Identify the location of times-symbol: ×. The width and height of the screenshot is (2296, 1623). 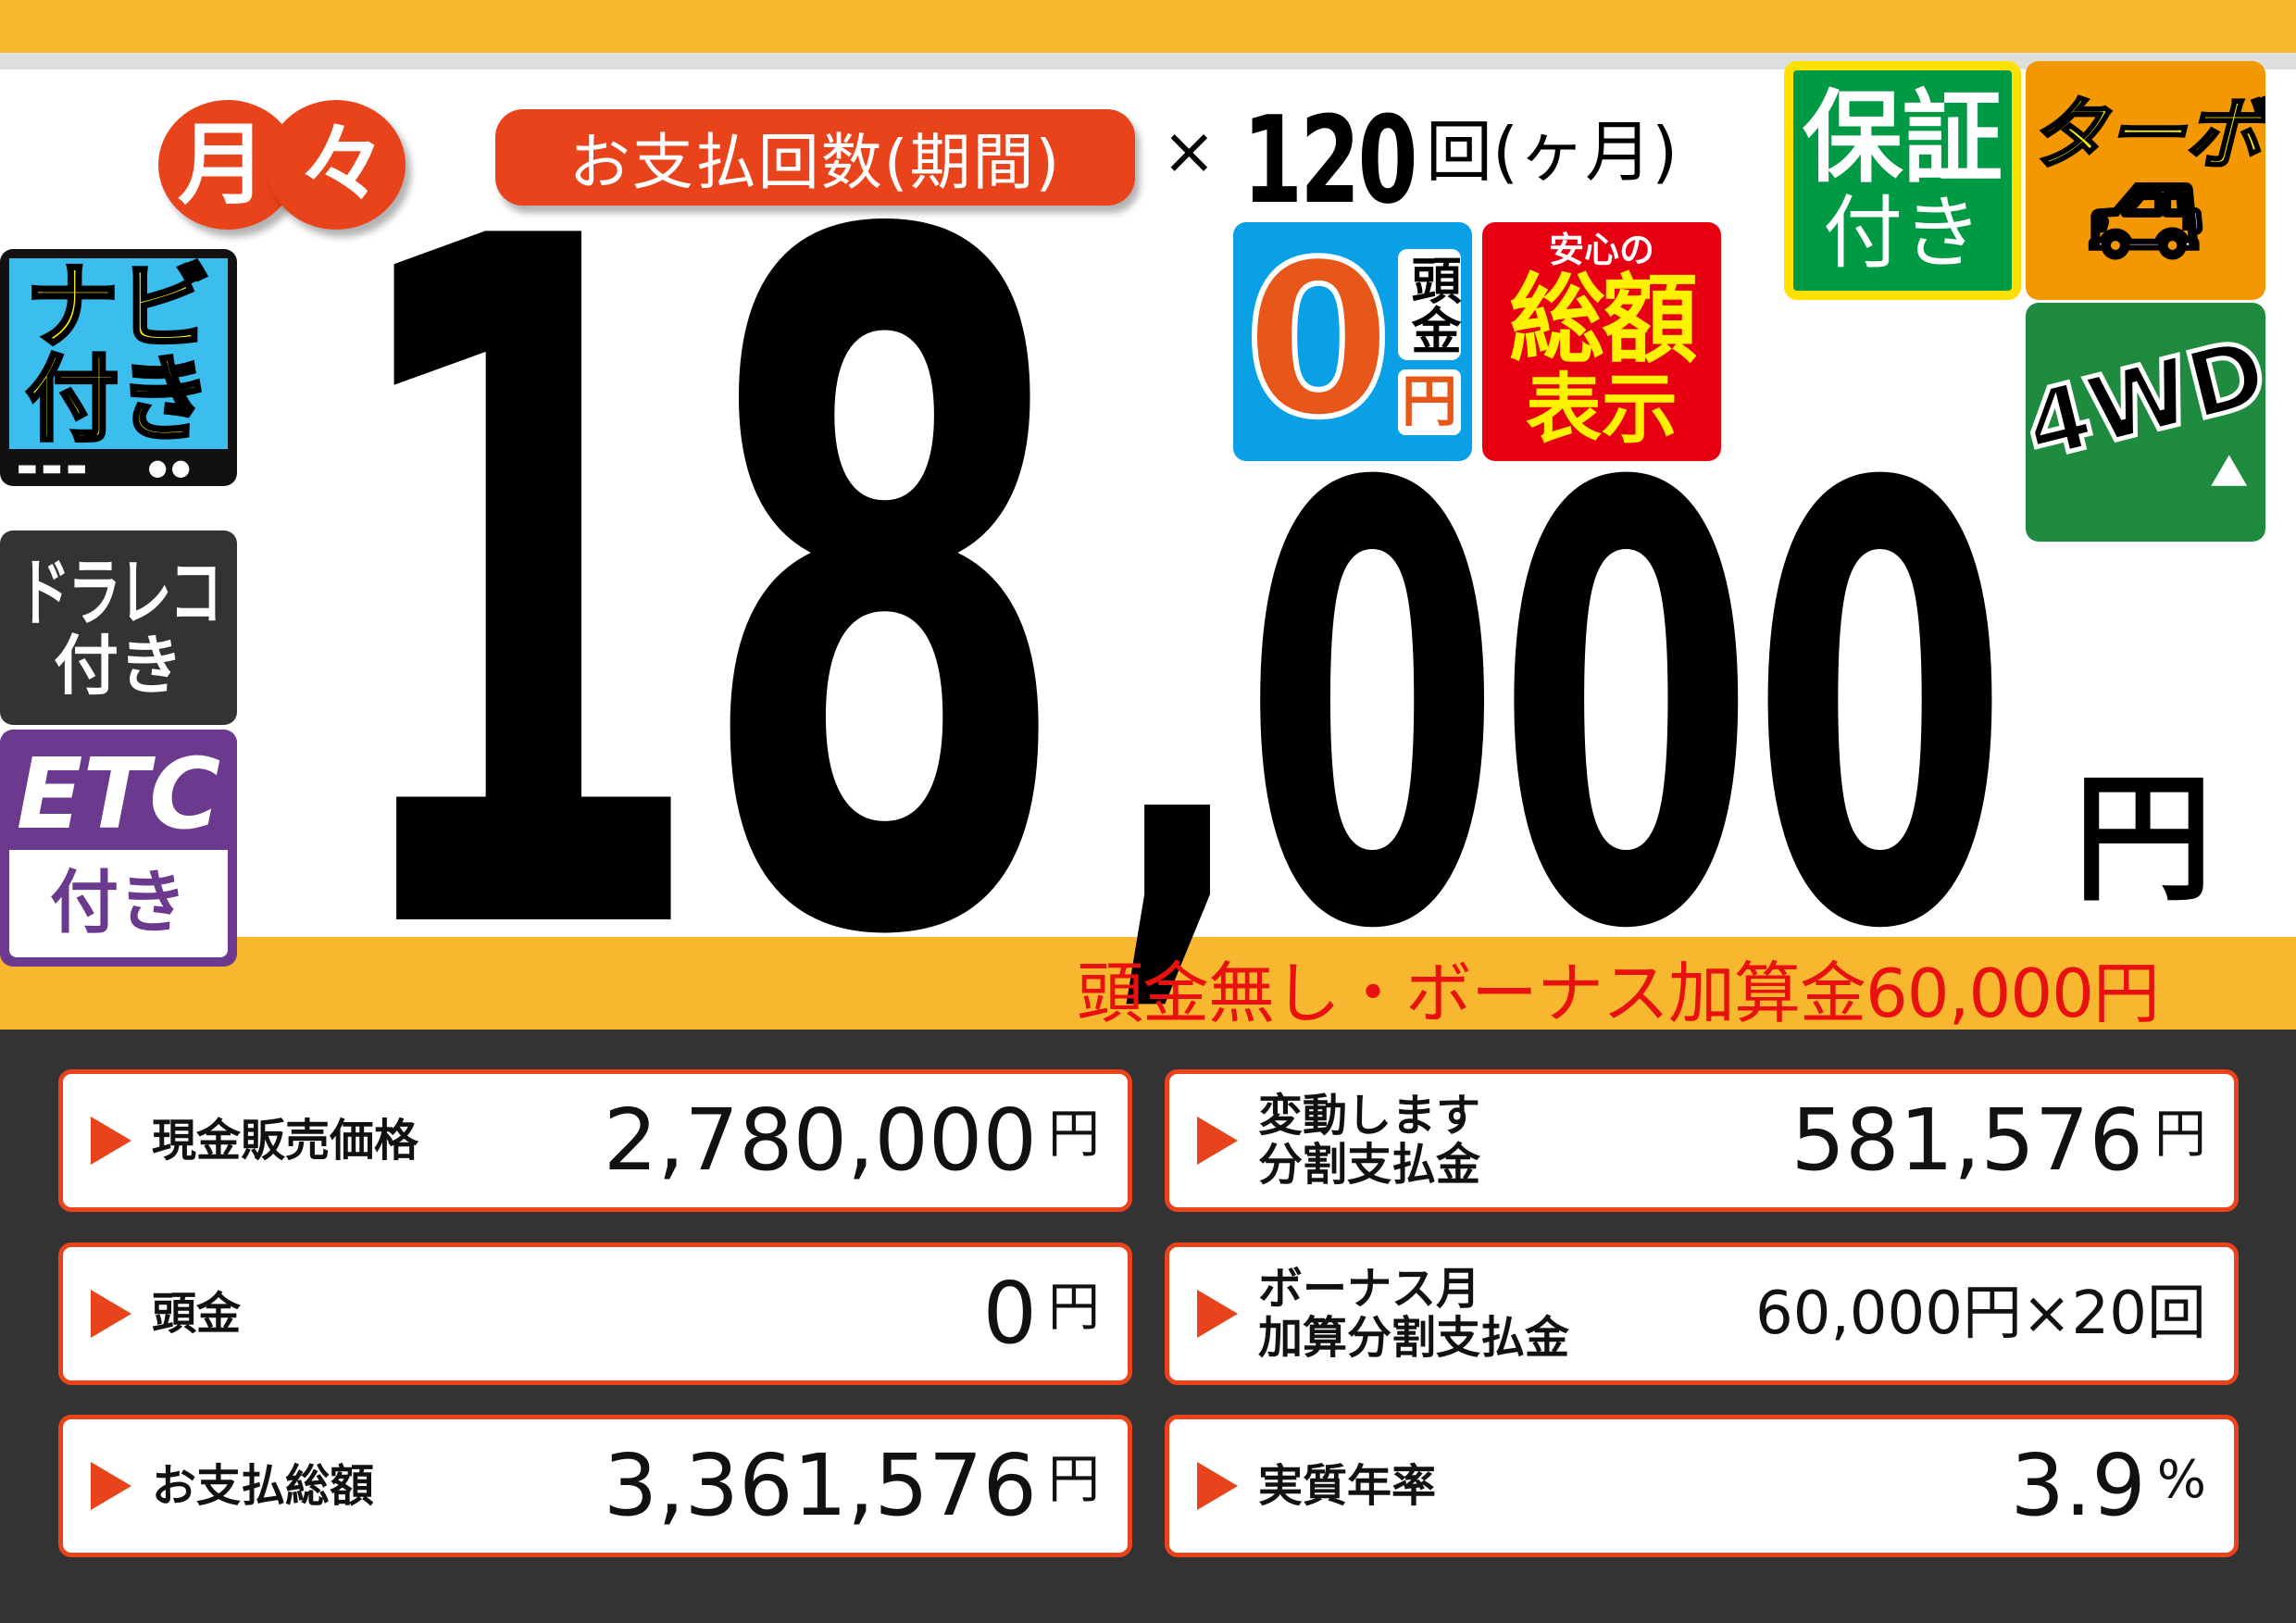
(1189, 151).